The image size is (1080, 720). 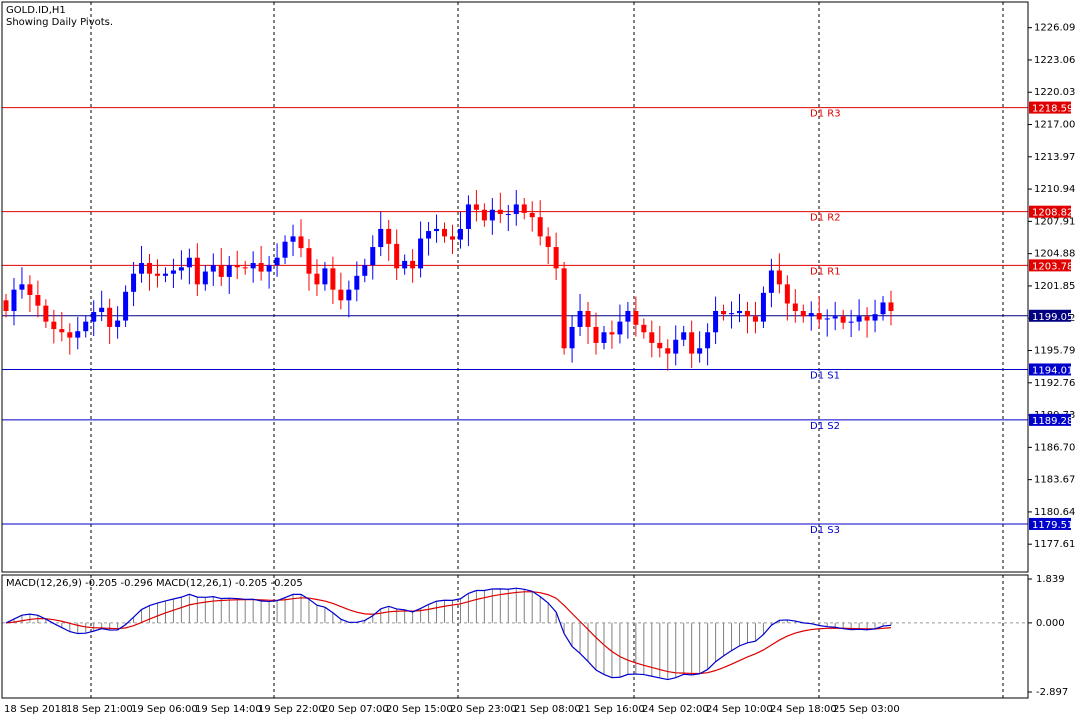 I want to click on macd-signal-line, so click(x=448, y=633).